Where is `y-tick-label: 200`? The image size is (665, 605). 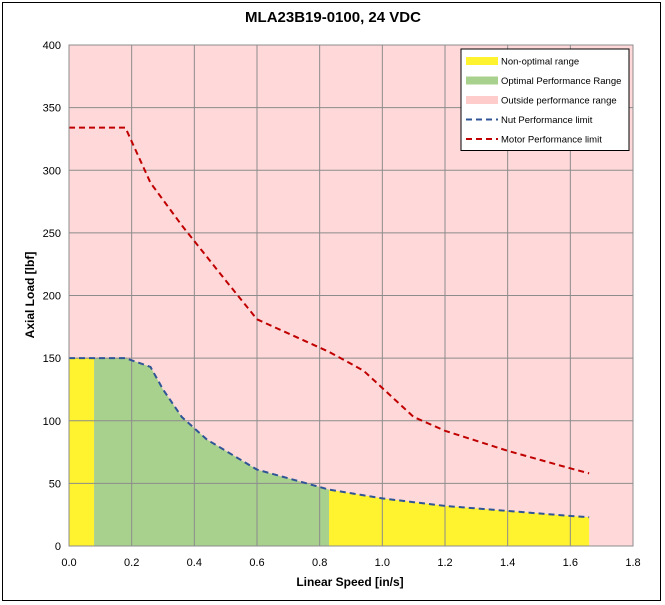
y-tick-label: 200 is located at coordinates (52, 297).